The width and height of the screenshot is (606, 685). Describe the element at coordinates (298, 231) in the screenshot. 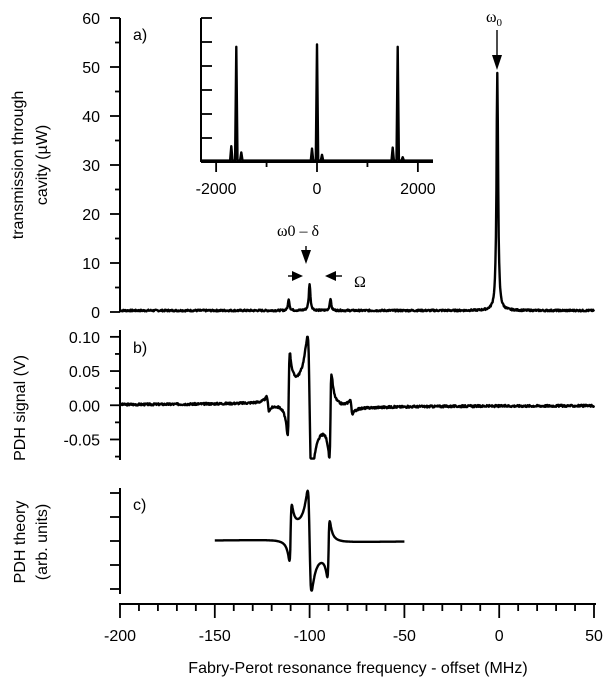

I see `omega0-minus-delta-annotation: ω0 – δ` at that location.